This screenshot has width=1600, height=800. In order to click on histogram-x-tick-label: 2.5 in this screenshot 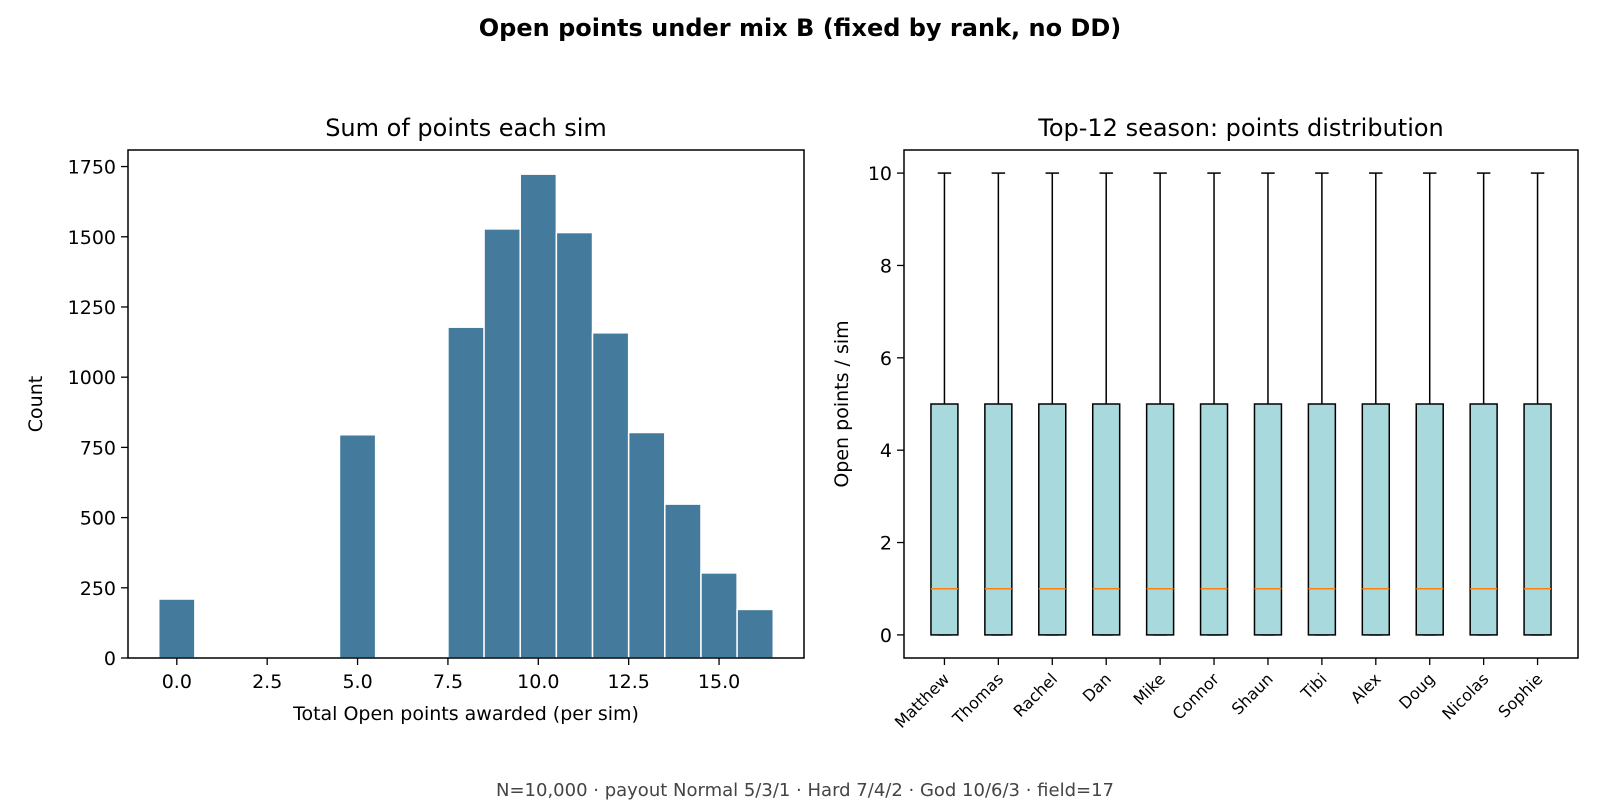, I will do `click(267, 682)`.